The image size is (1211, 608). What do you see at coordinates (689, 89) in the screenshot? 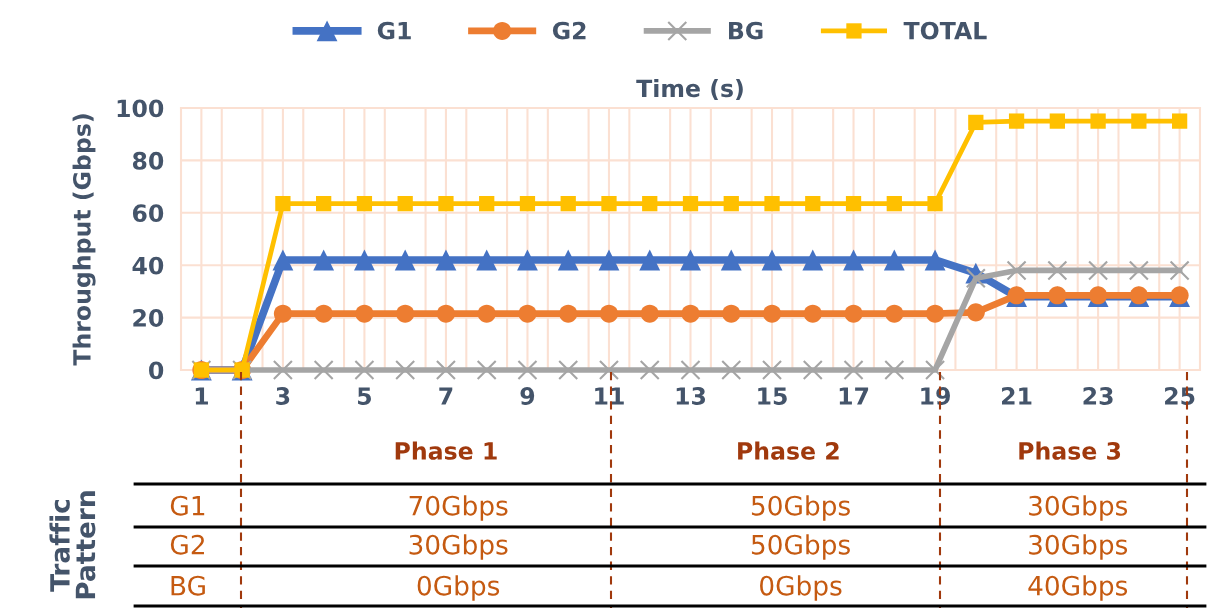
I see `x-axis-title: Time (s)` at bounding box center [689, 89].